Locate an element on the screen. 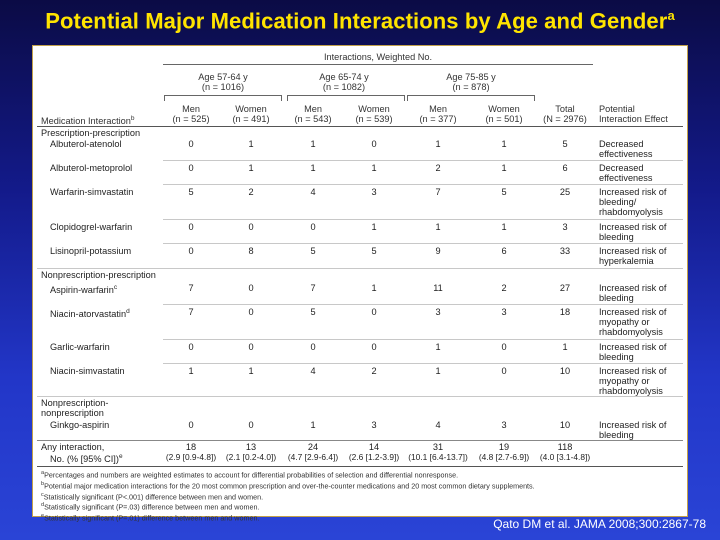 The height and width of the screenshot is (540, 720). interaction-name-text: Niacin-atorvastatin is located at coordinates (88, 314).